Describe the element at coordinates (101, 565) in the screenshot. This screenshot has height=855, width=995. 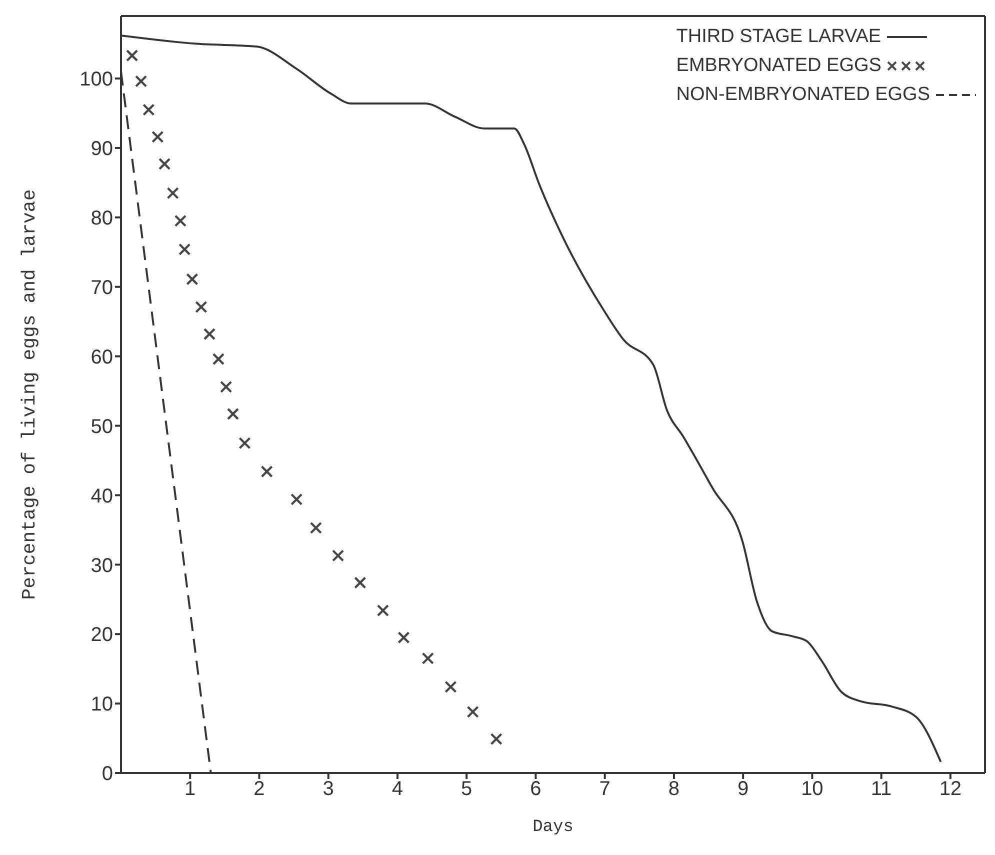
I see `y-tick-label: 30` at that location.